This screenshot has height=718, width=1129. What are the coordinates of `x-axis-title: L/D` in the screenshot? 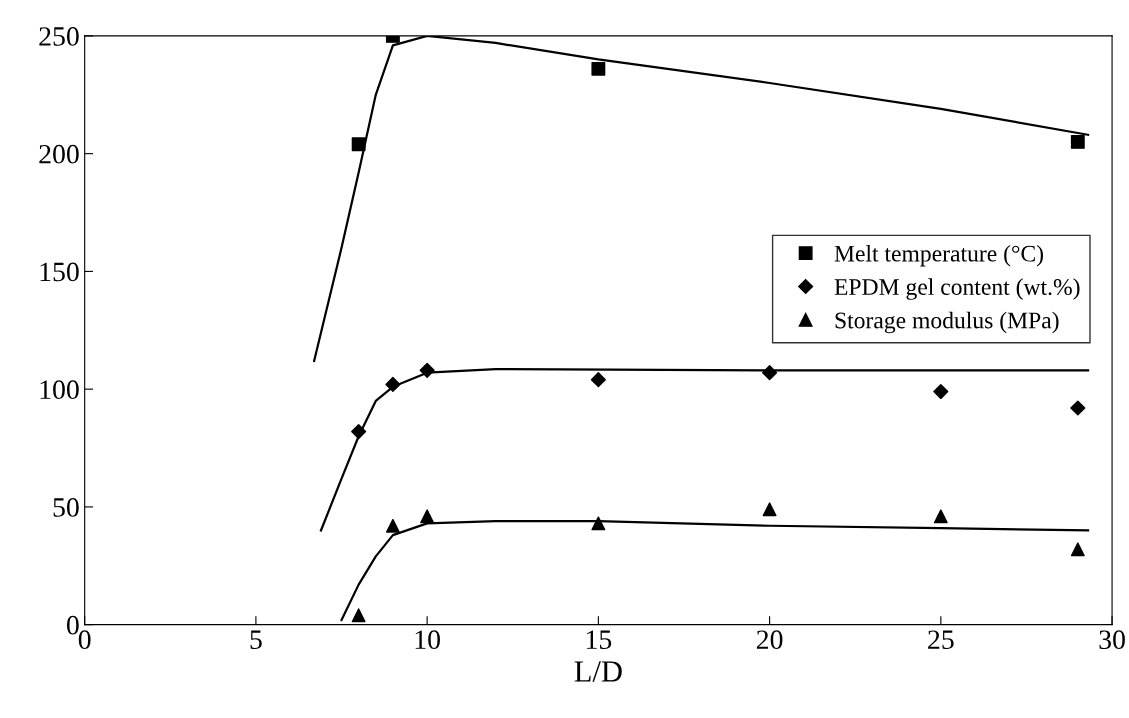 It's located at (598, 671).